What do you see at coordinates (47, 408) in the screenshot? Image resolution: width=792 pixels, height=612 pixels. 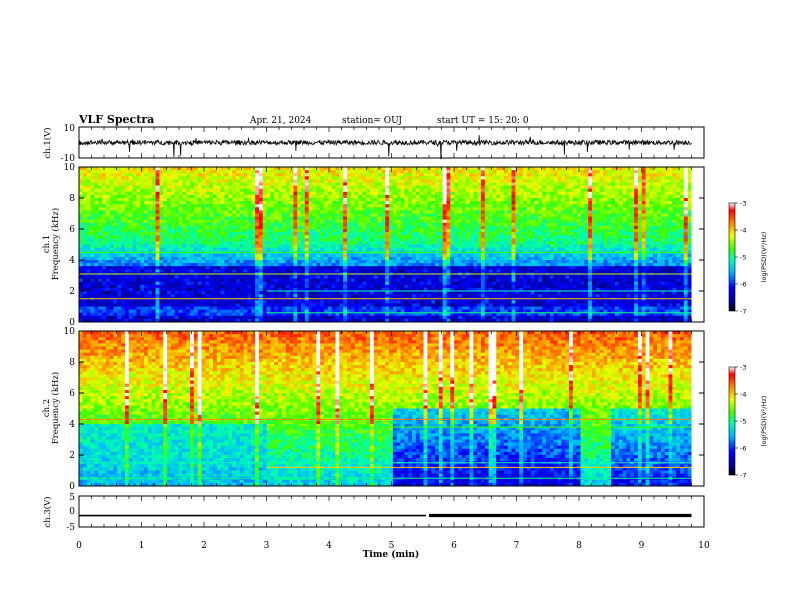 I see `ch2-spectrogram-ylabel-top: ch.2` at bounding box center [47, 408].